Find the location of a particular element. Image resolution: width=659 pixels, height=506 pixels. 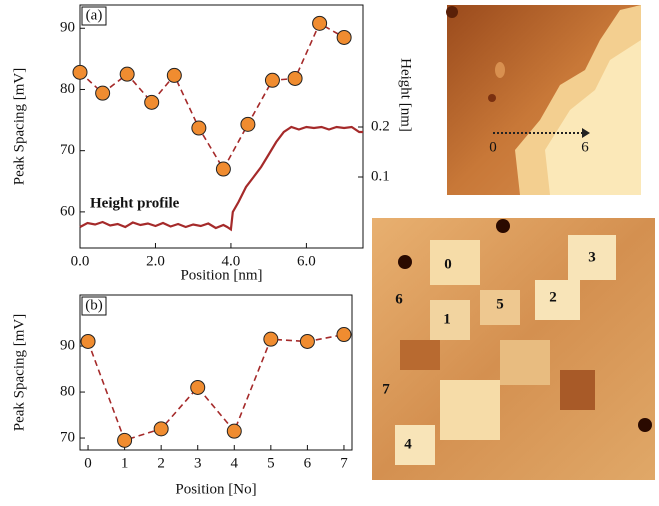

x-tick-label: 3 is located at coordinates (198, 463).